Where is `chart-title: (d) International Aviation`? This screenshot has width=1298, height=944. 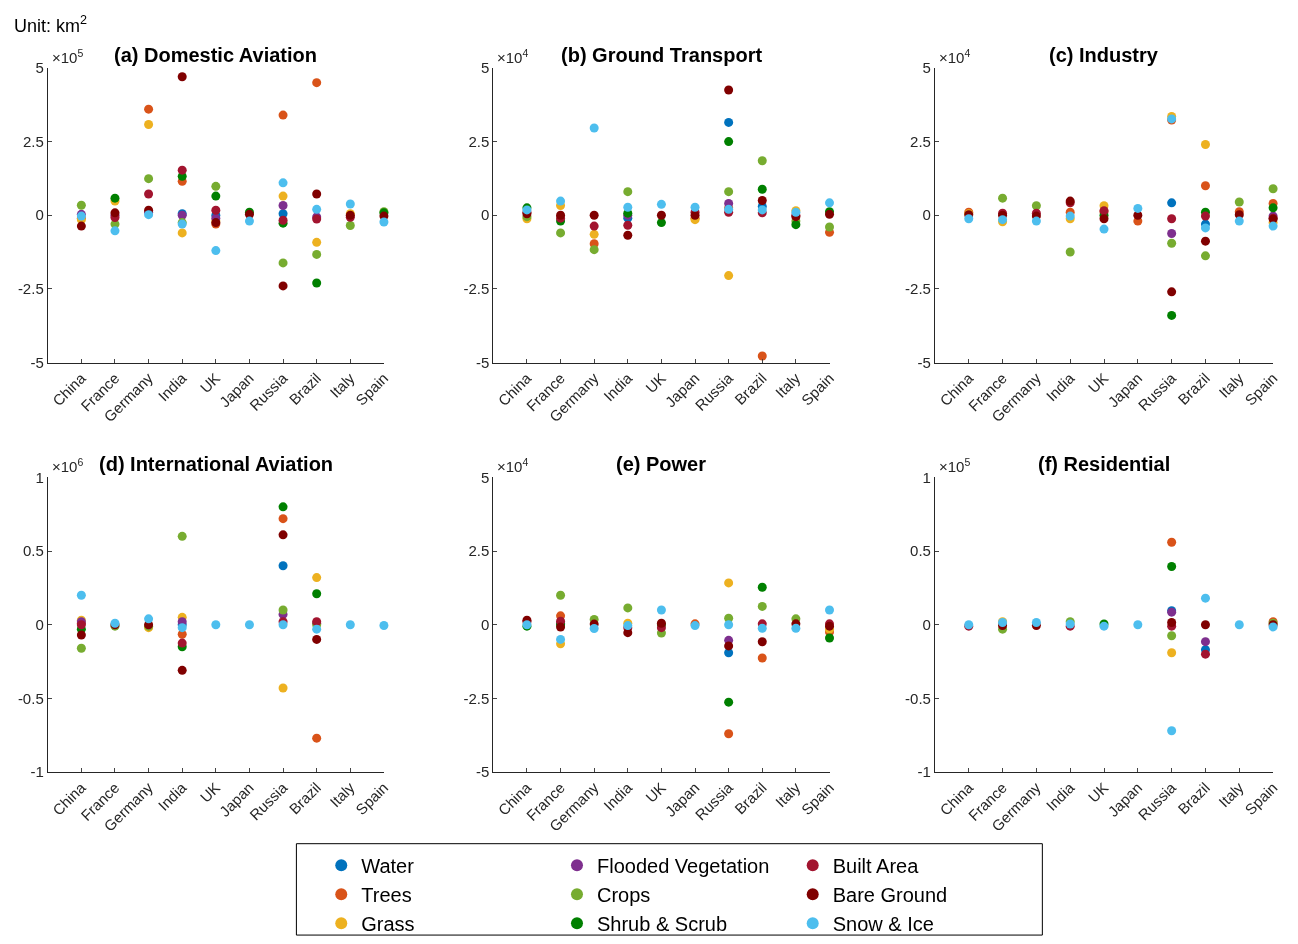 chart-title: (d) International Aviation is located at coordinates (216, 464).